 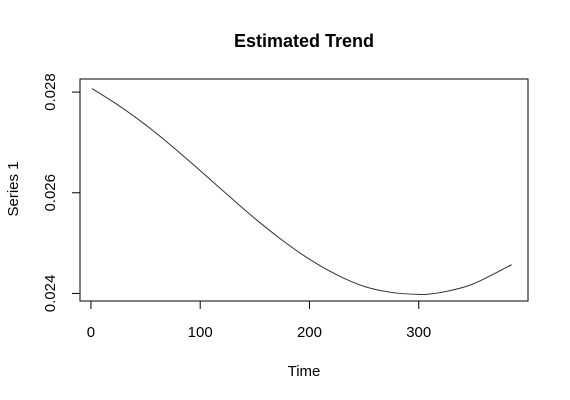 I want to click on x-axis: 0 100 200 300, so click(x=259, y=320).